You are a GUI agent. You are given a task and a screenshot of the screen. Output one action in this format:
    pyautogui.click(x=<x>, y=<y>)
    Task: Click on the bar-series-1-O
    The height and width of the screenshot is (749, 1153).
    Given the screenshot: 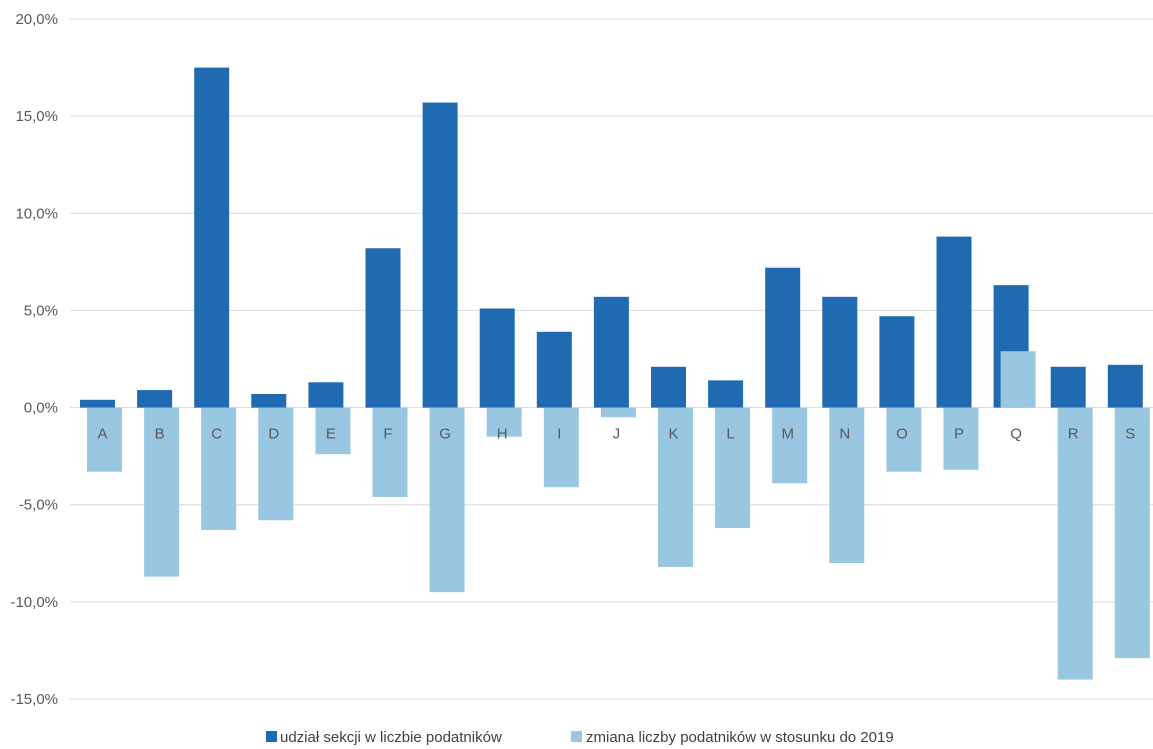 What is the action you would take?
    pyautogui.click(x=897, y=362)
    